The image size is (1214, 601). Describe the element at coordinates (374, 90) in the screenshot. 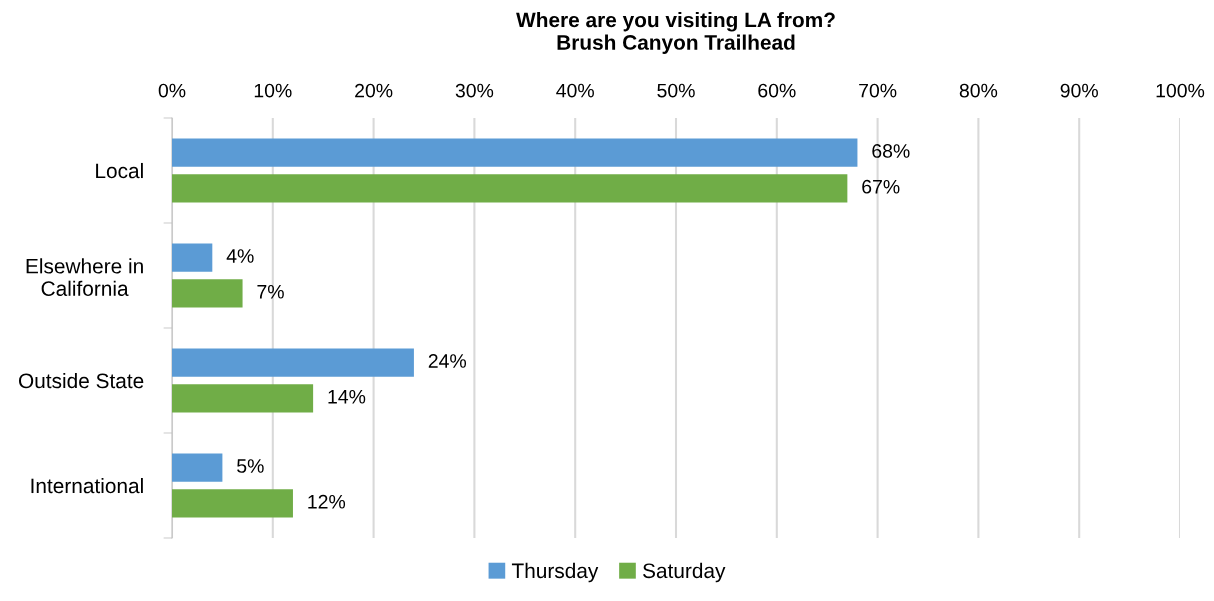

I see `x-tick-label: 20%` at that location.